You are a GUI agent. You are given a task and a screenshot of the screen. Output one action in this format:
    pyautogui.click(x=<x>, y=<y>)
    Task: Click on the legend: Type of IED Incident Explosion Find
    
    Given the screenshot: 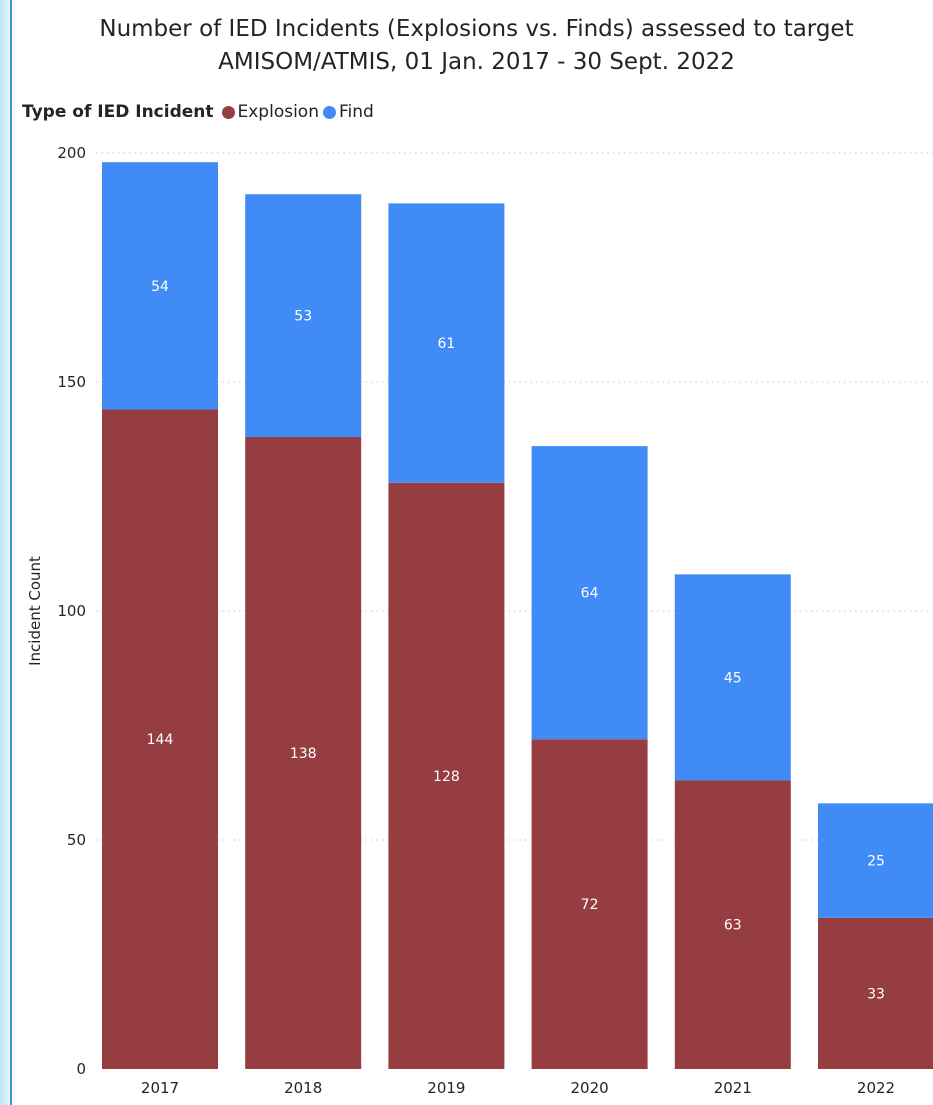 What is the action you would take?
    pyautogui.click(x=200, y=112)
    